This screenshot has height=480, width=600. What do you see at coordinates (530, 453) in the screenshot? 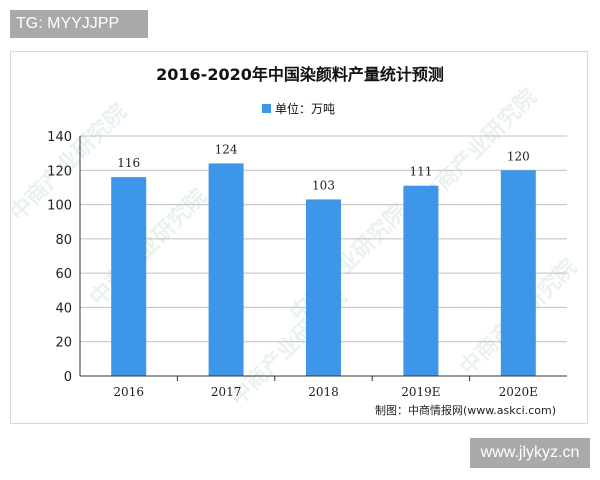
I see `bottom-watermark: www.jlykyz.cn` at bounding box center [530, 453].